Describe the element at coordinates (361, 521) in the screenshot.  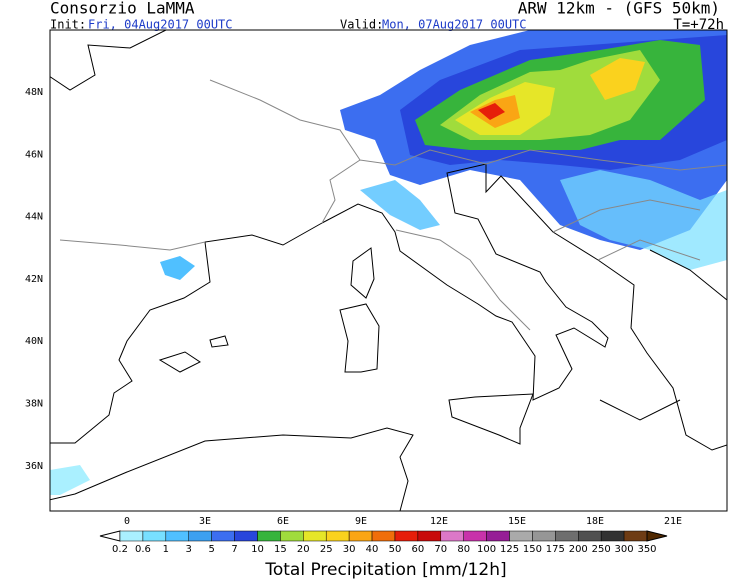
I see `lon-label: 9E` at that location.